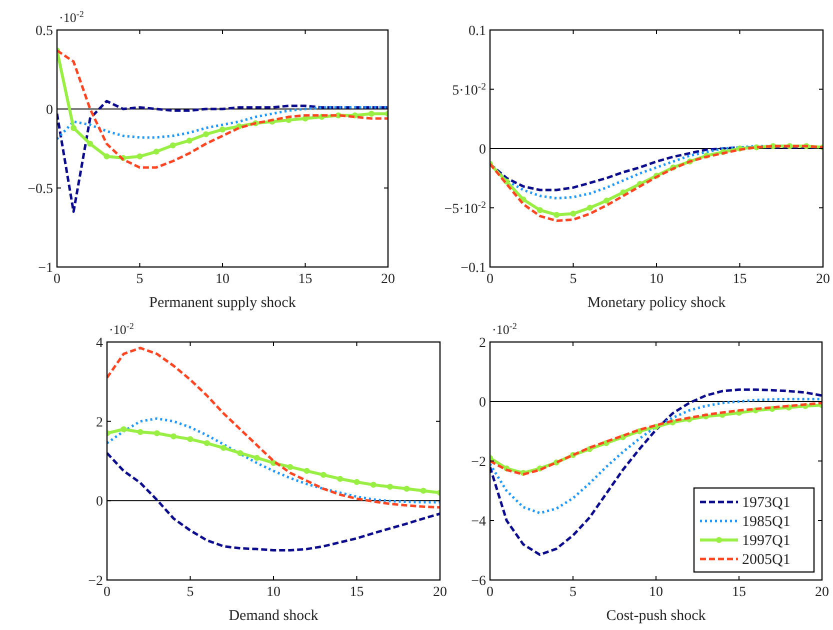 The width and height of the screenshot is (833, 630). I want to click on y-tick-label: −1, so click(45, 268).